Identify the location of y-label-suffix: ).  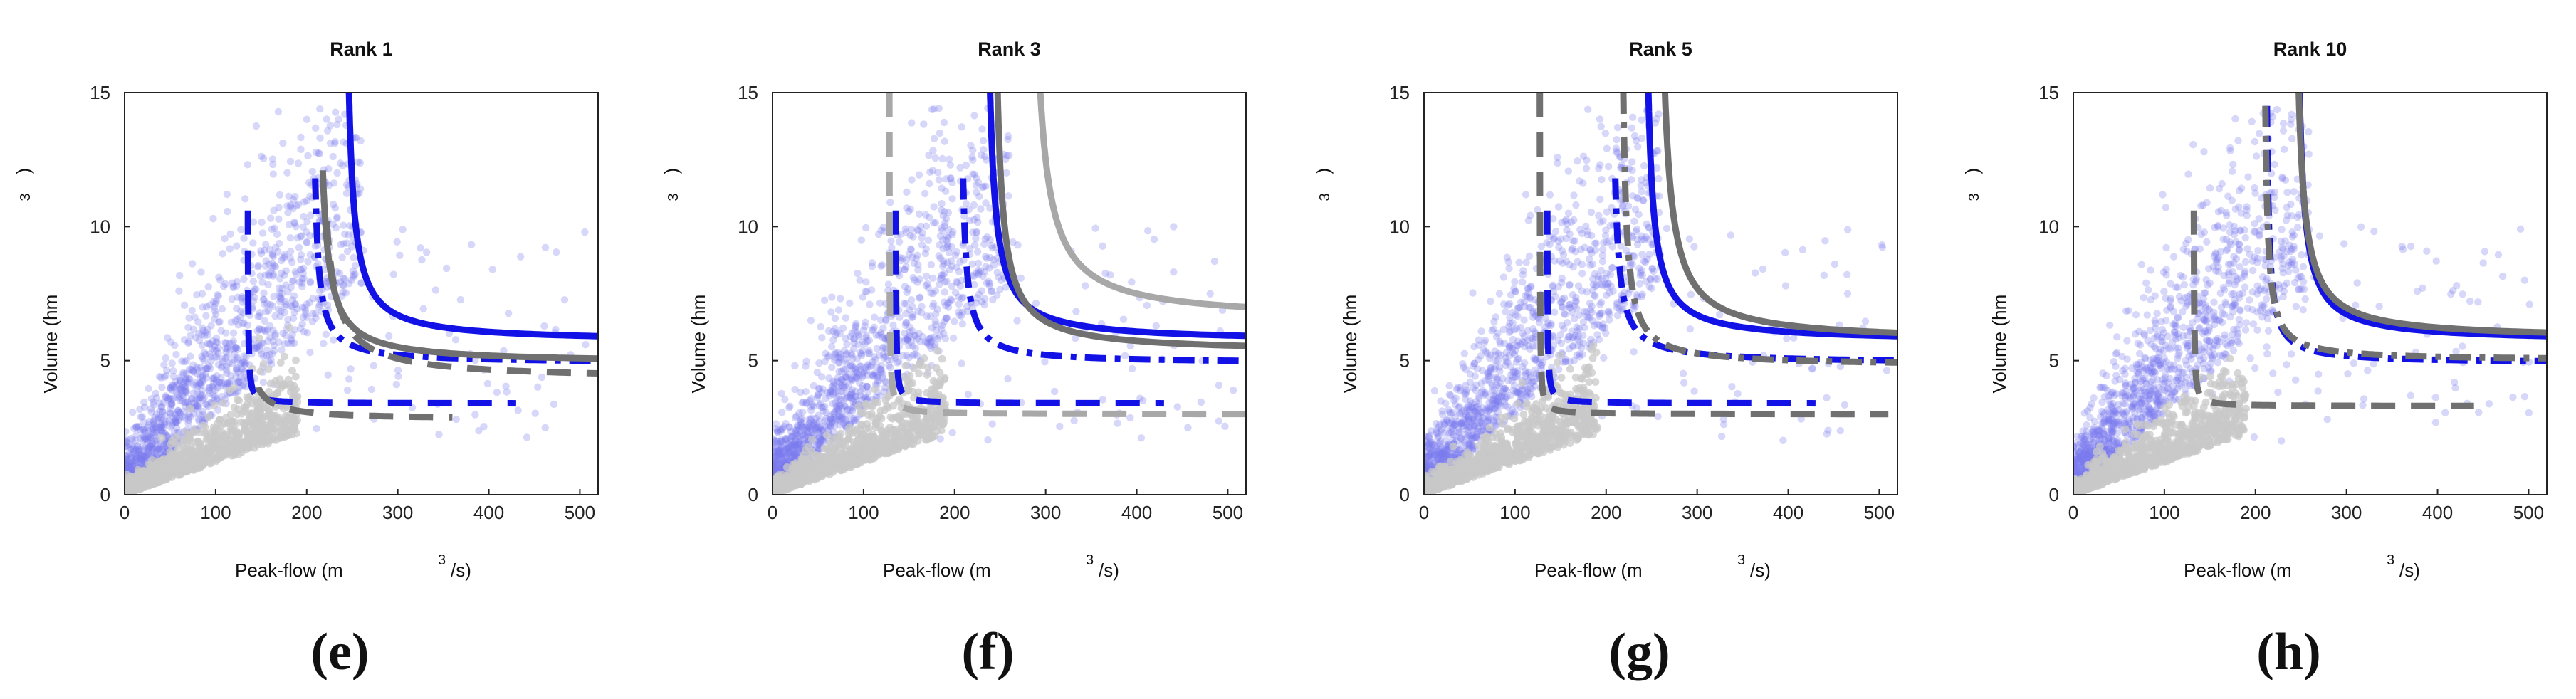
(23, 171).